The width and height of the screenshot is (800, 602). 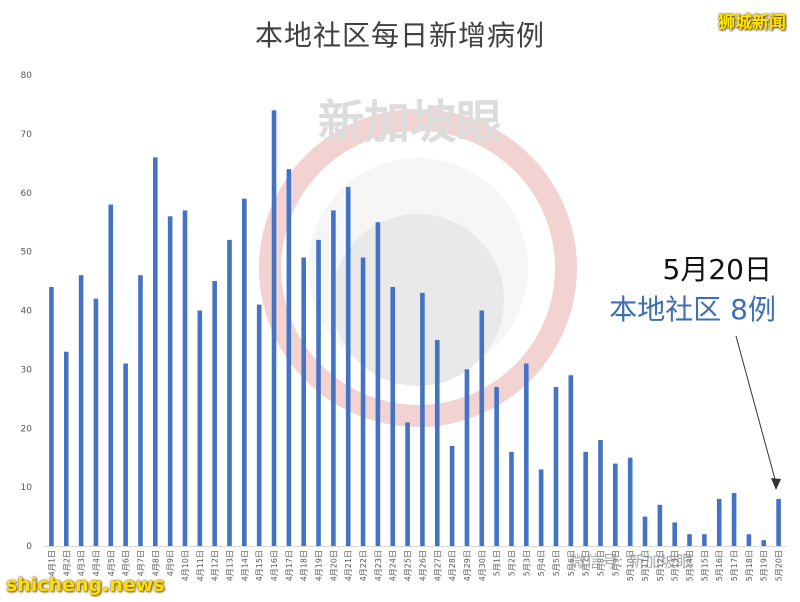 What do you see at coordinates (660, 565) in the screenshot?
I see `x-tick-label: 5月12日` at bounding box center [660, 565].